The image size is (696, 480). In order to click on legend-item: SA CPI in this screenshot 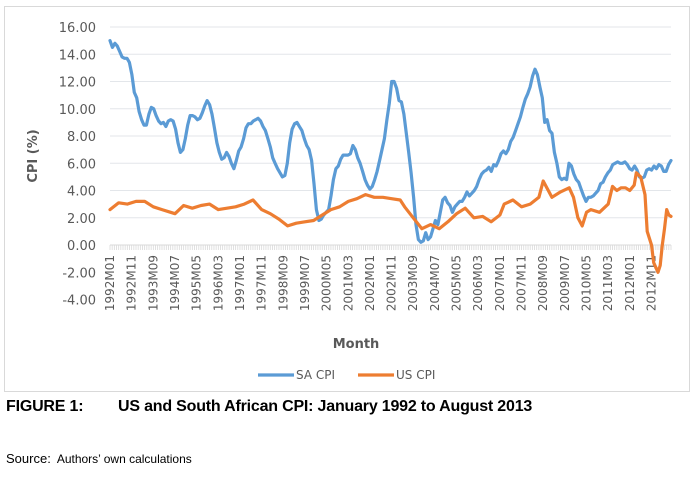, I will do `click(296, 375)`.